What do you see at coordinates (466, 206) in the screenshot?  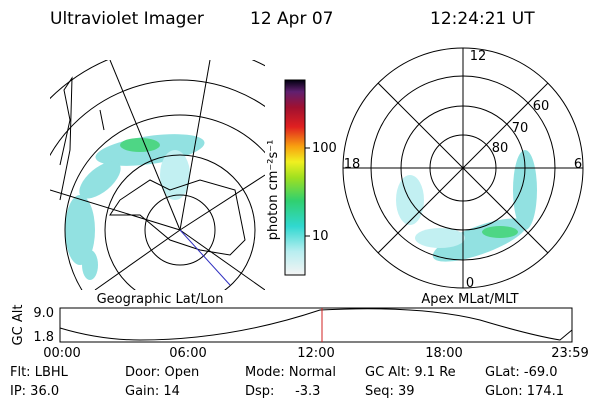 I see `polar-map` at bounding box center [466, 206].